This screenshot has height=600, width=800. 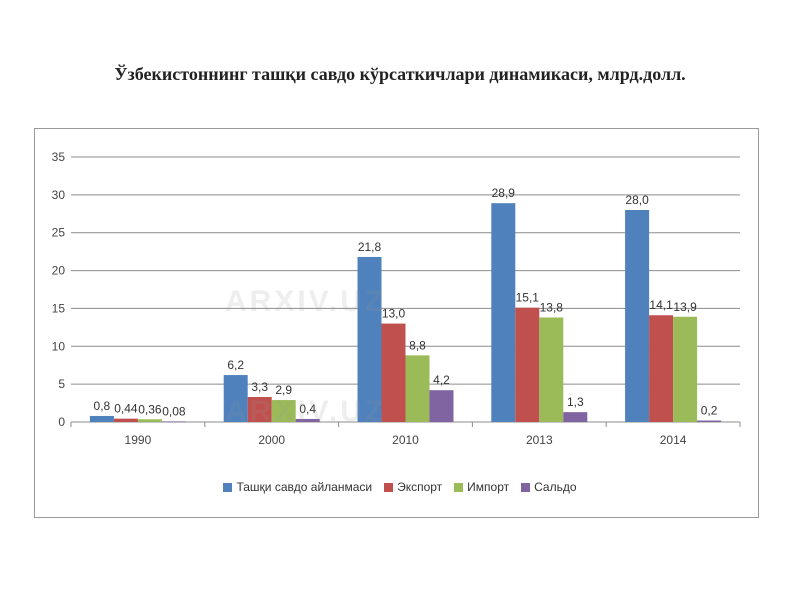 What do you see at coordinates (673, 440) in the screenshot?
I see `x-tick-label: 2014` at bounding box center [673, 440].